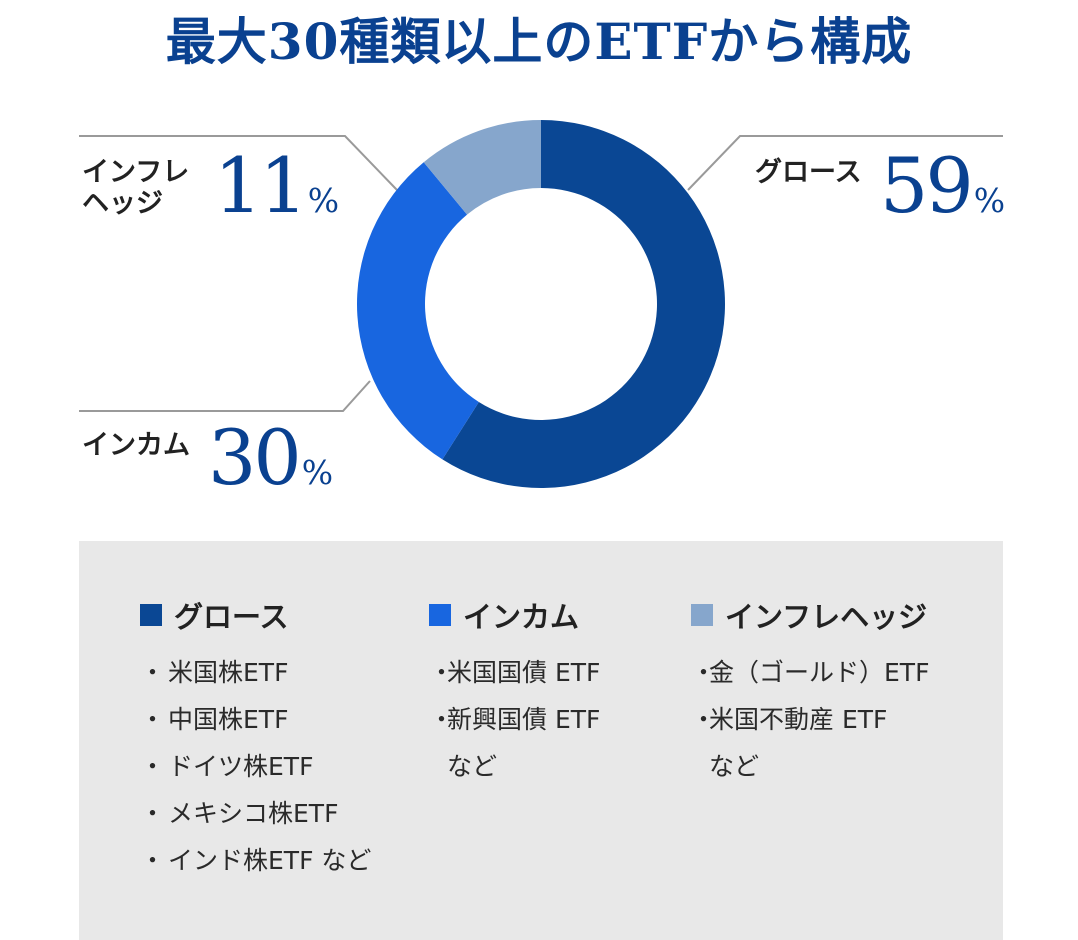 The width and height of the screenshot is (1078, 940). I want to click on label-income-name: インカム, so click(136, 445).